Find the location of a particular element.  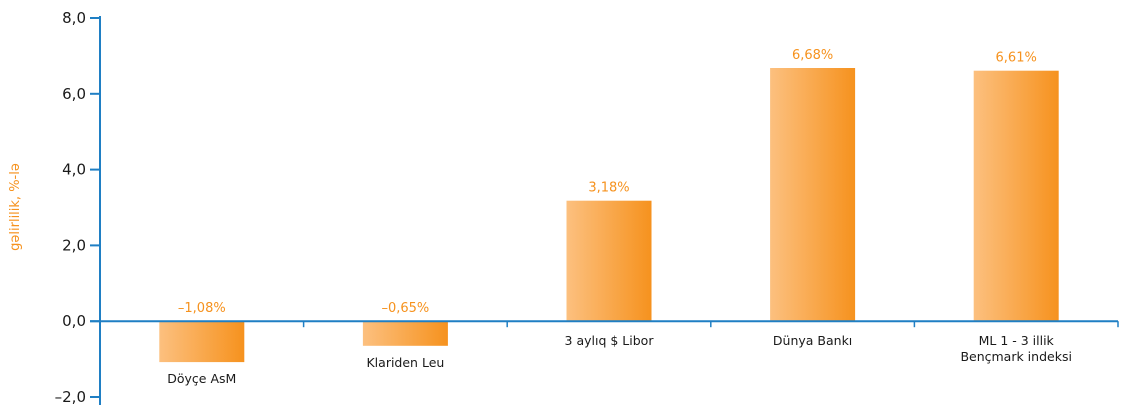

data-label: 6,61% is located at coordinates (1016, 58).